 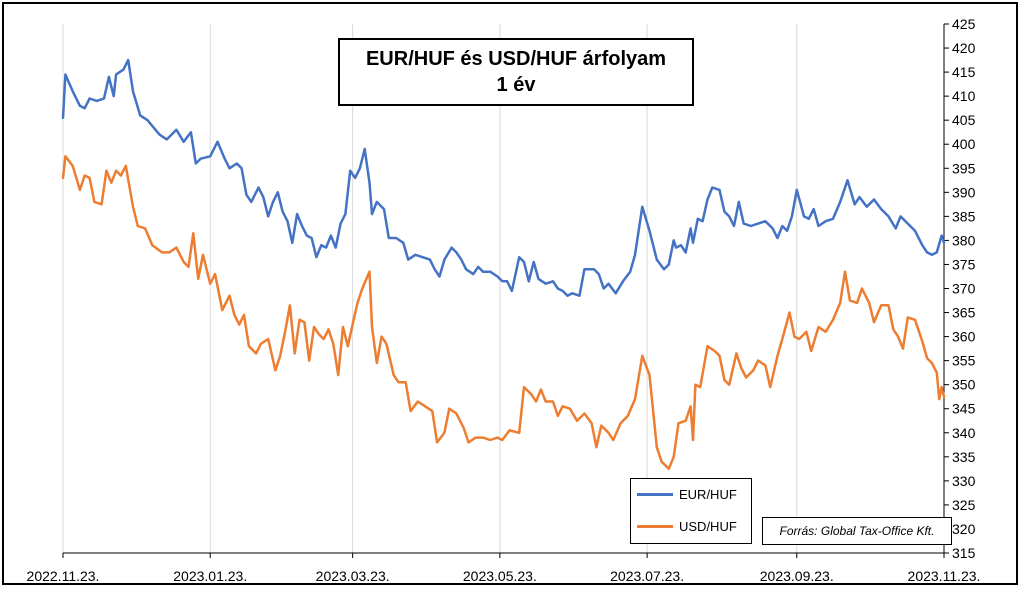 I want to click on y-tick-label: 355, so click(x=964, y=361).